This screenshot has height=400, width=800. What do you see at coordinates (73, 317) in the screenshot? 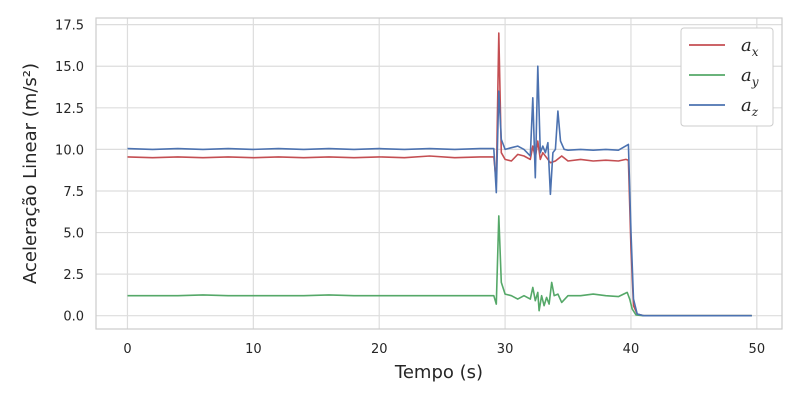
I see `y-tick-label: 0.0` at bounding box center [73, 317].